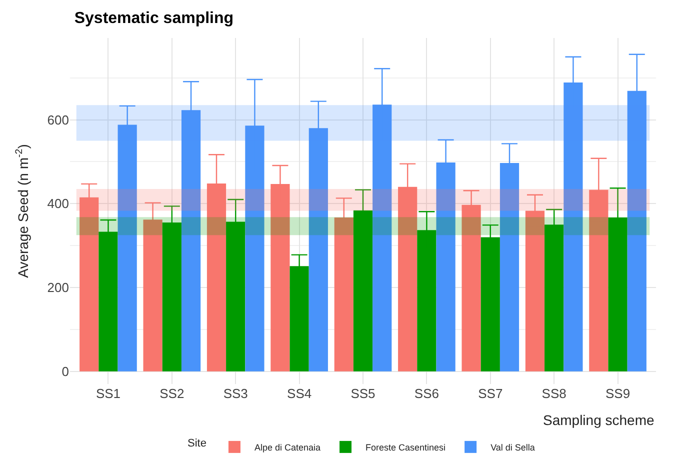  Describe the element at coordinates (197, 444) in the screenshot. I see `legend-title: Site` at that location.